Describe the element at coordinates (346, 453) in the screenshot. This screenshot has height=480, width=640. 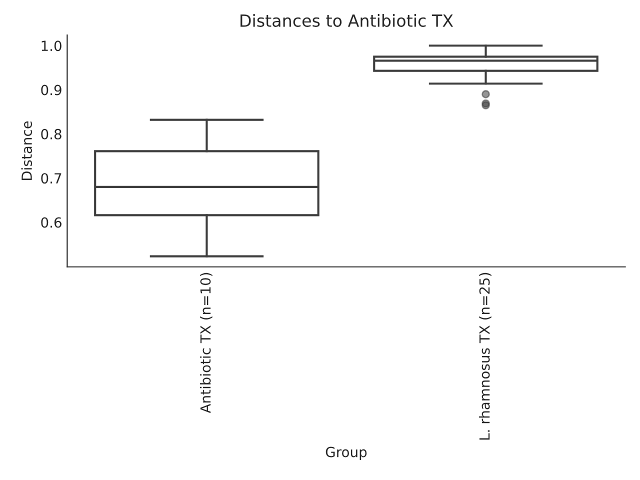
I see `x-axis-title: Group` at that location.